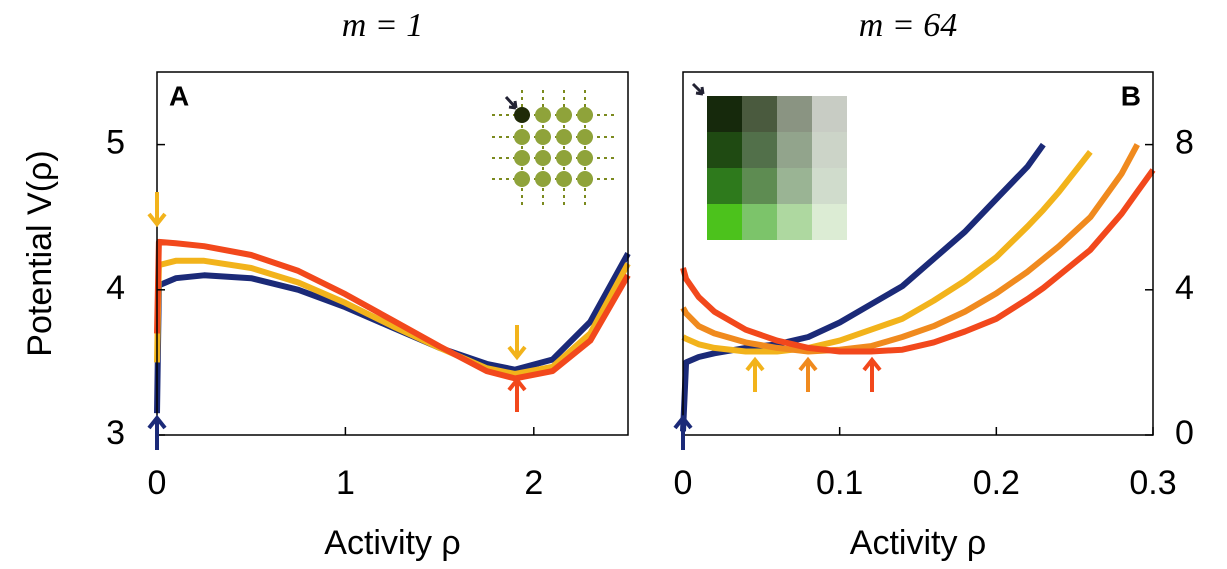 The width and height of the screenshot is (1227, 569). I want to click on lattice-nodes, so click(553, 147).